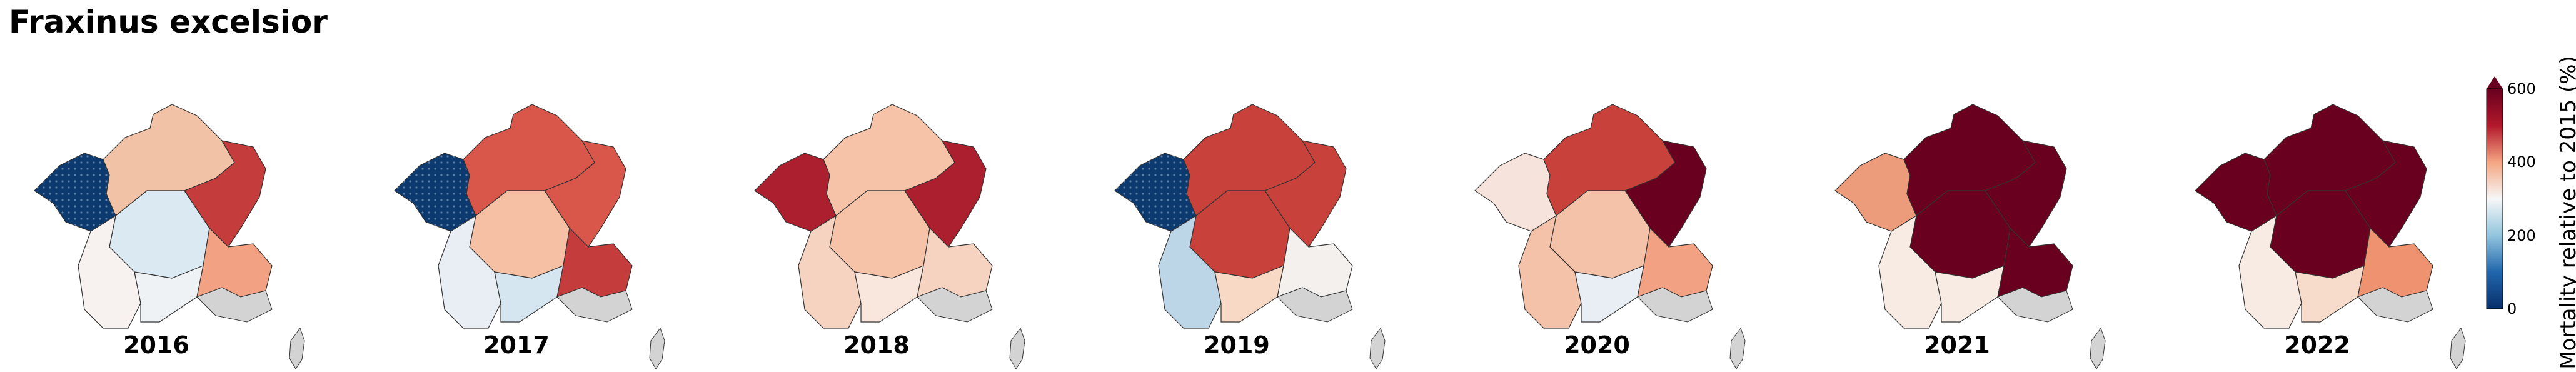 The image size is (2576, 372). I want to click on colorbar-tick: 0, so click(2512, 309).